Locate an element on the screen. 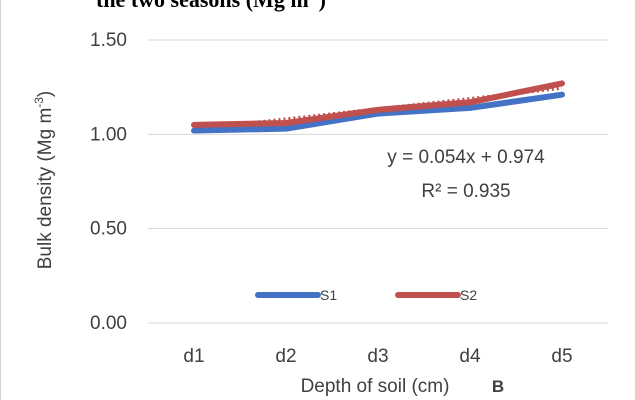  panel-label: B is located at coordinates (498, 386).